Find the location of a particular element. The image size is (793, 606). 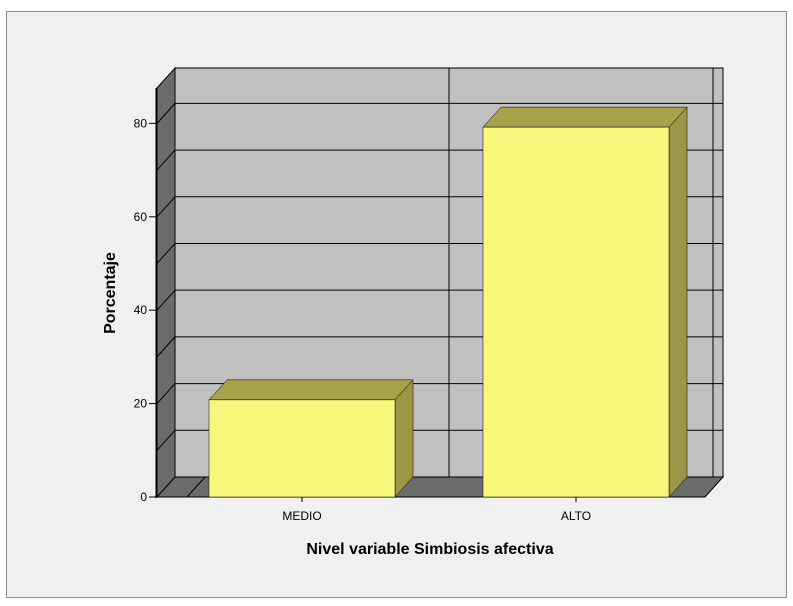

y-axis: 0 20 40 60 80 is located at coordinates (145, 296).